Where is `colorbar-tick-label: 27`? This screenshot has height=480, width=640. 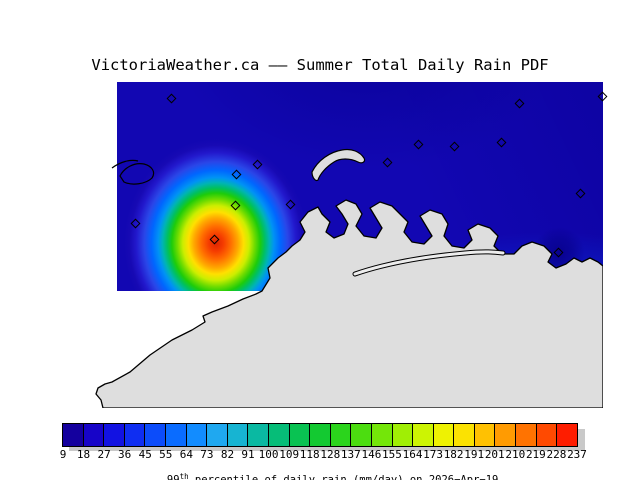
colorbar-tick-label: 27 is located at coordinates (104, 454).